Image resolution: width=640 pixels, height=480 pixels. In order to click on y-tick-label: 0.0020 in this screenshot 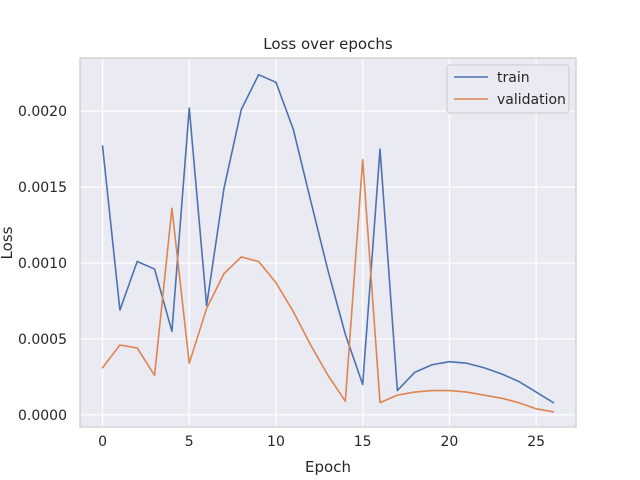, I will do `click(42, 112)`.